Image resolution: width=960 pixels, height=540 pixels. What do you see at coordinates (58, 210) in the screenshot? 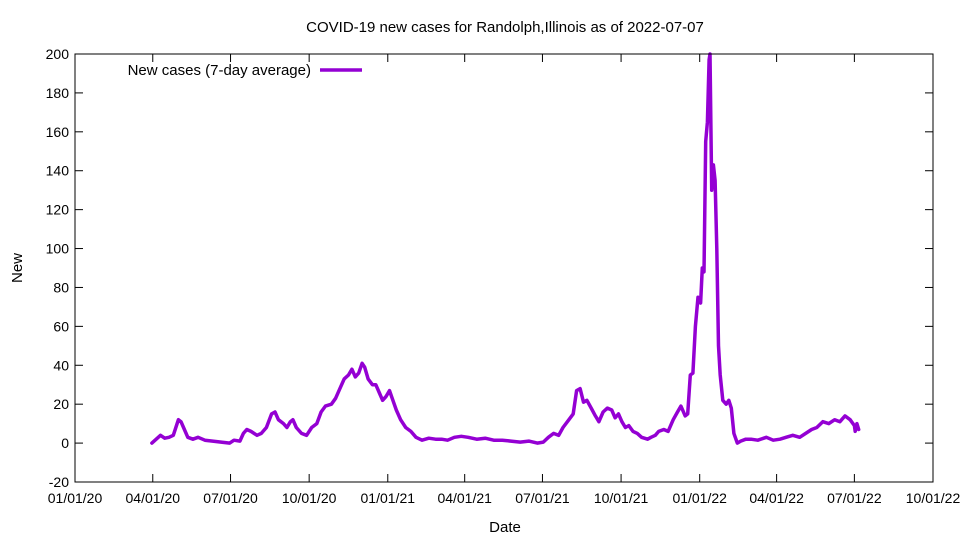
I see `y-tick-label: 120` at bounding box center [58, 210].